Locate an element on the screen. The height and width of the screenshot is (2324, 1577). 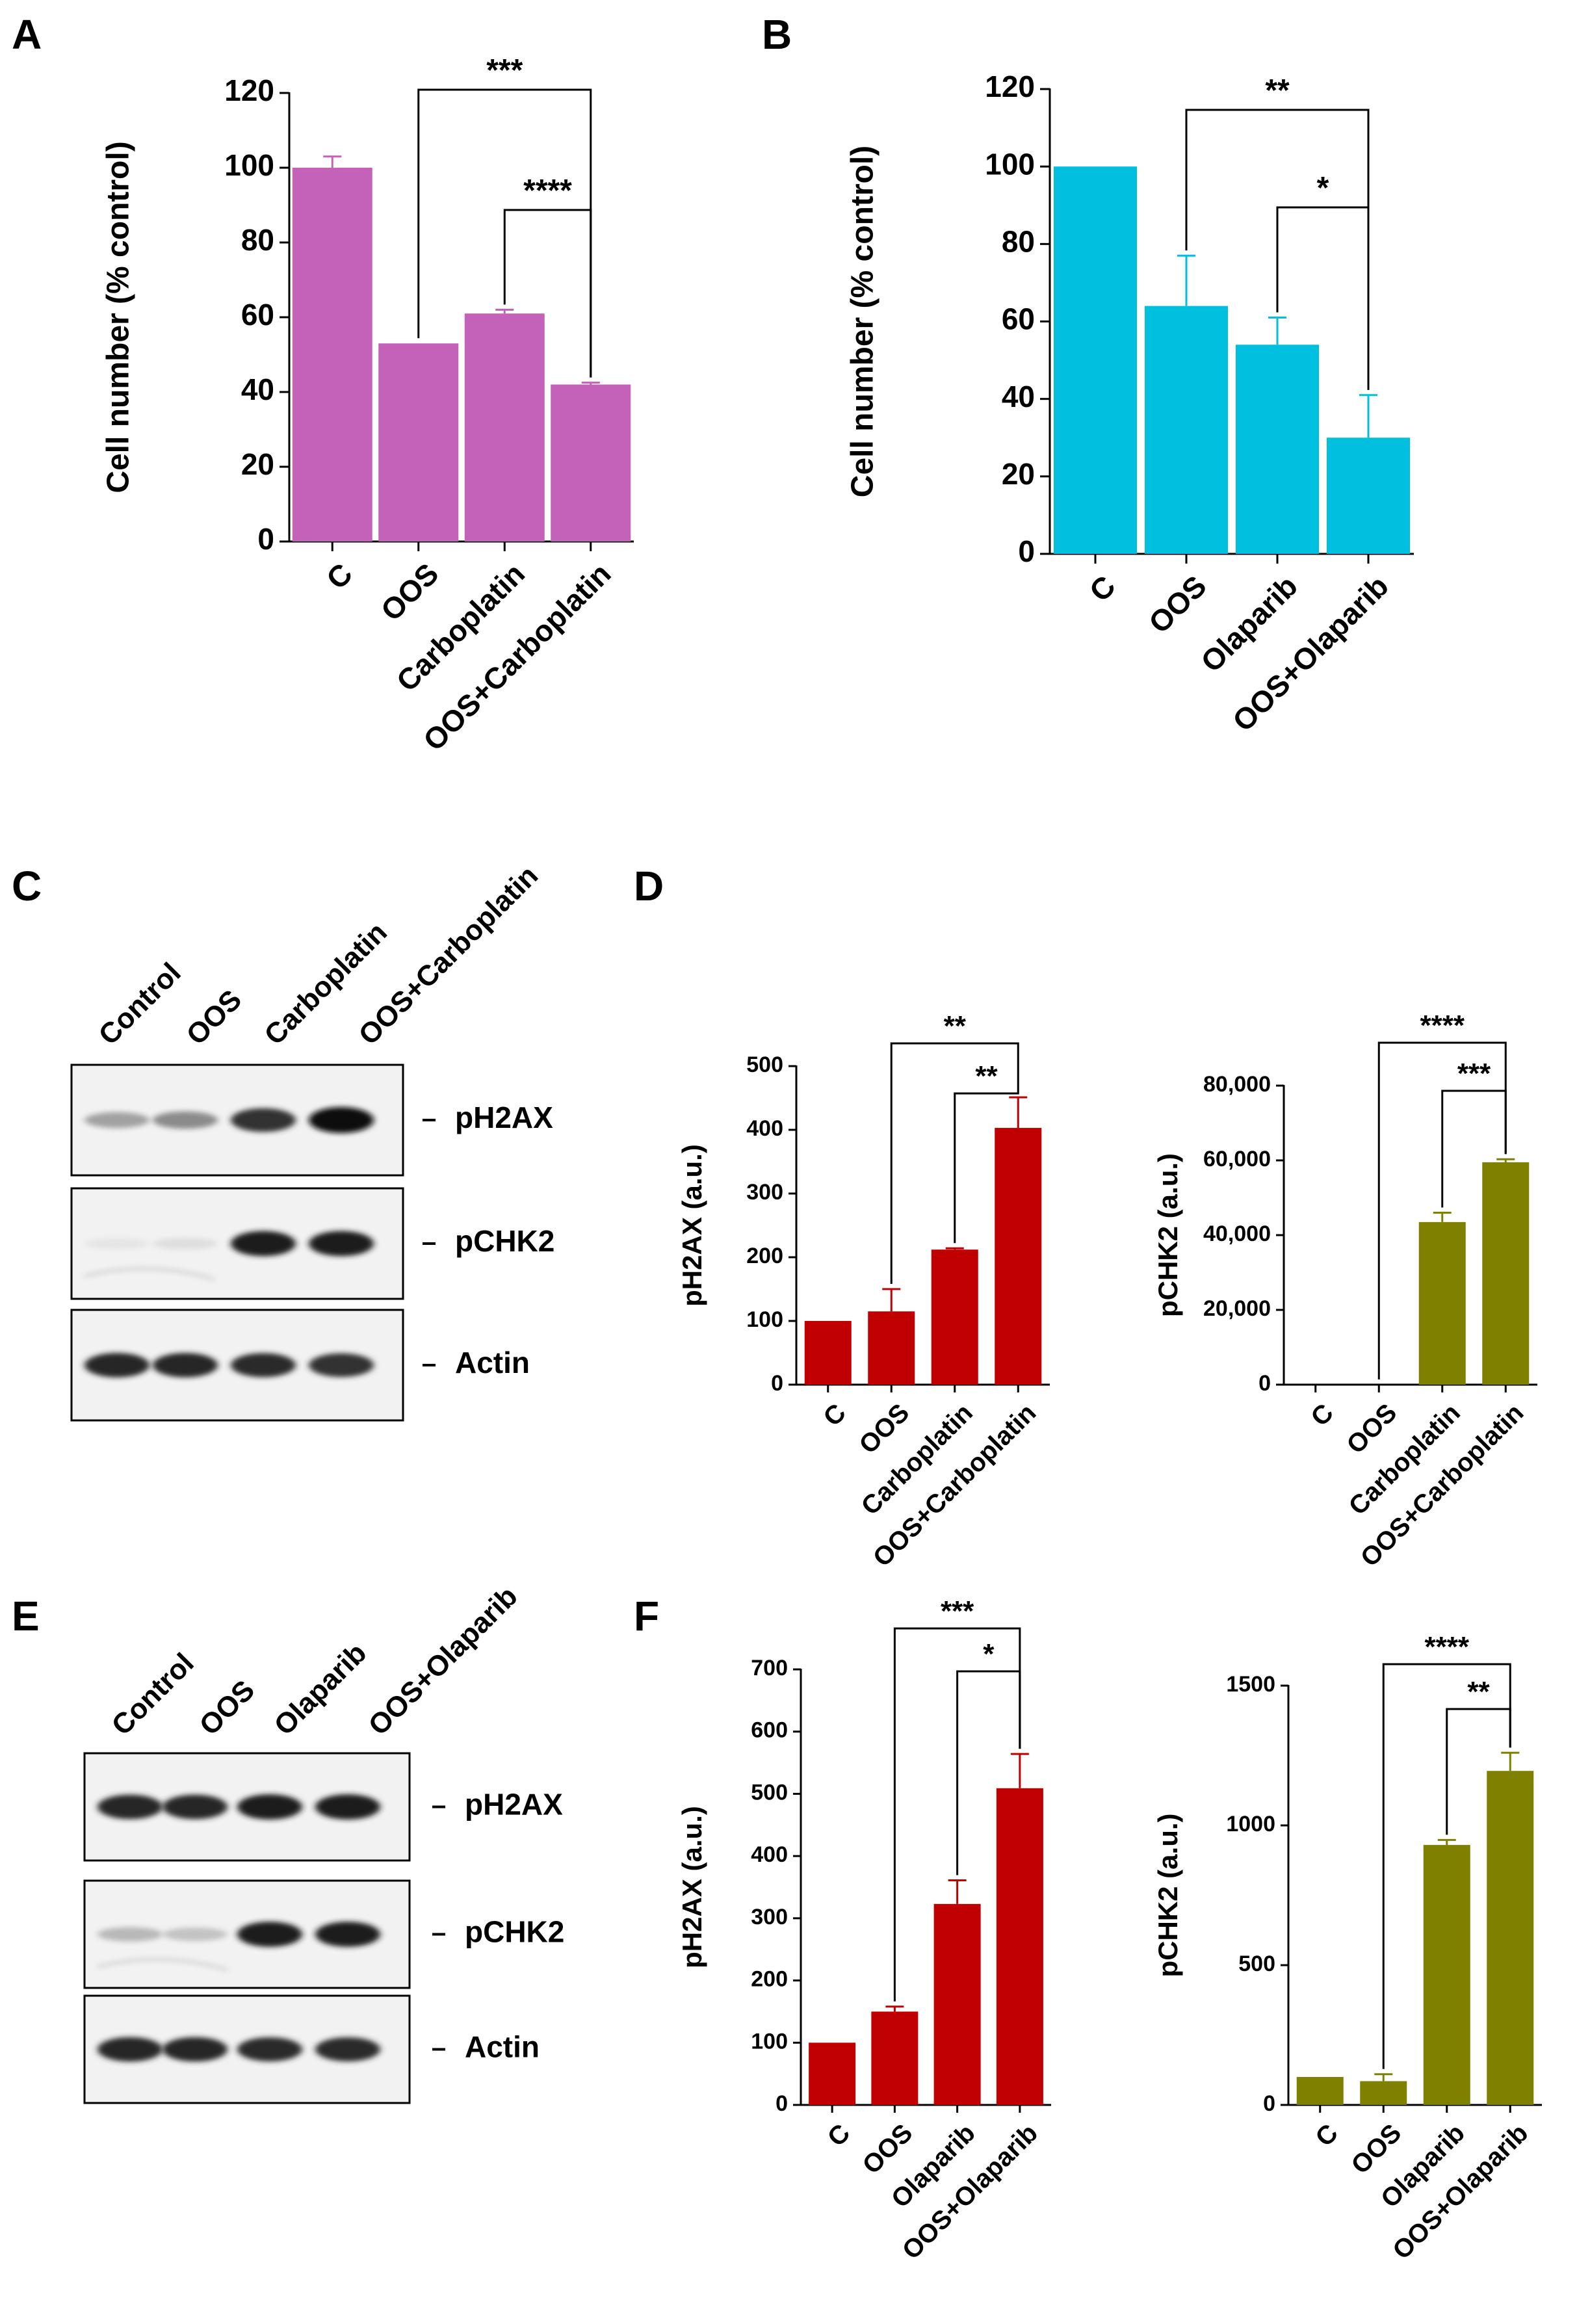
blot-e-rows: pH2AX pCHK2 Actin is located at coordinates (323, 1928).